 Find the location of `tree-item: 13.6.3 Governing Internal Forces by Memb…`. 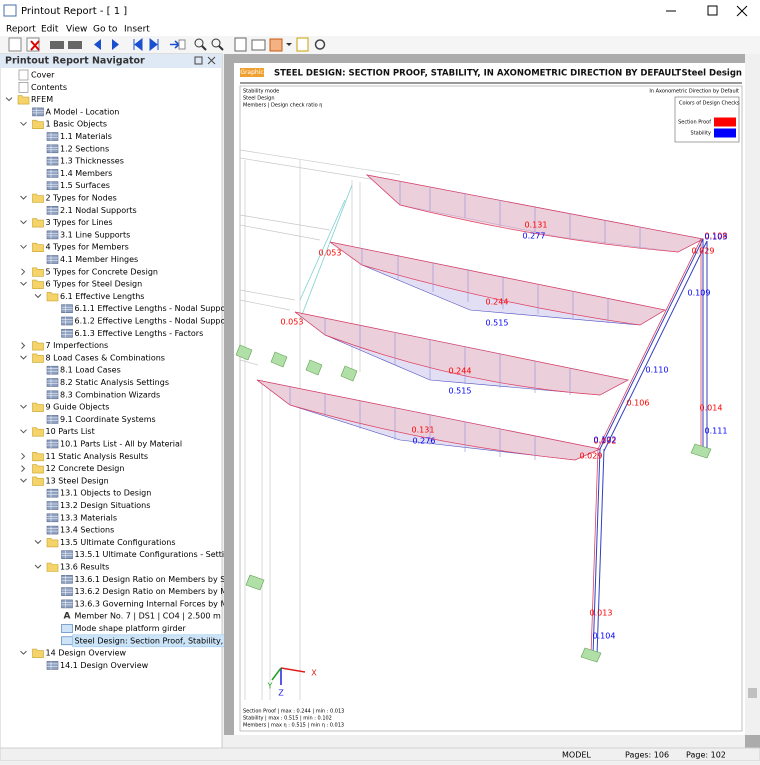

tree-item: 13.6.3 Governing Internal Forces by Memb… is located at coordinates (158, 603).